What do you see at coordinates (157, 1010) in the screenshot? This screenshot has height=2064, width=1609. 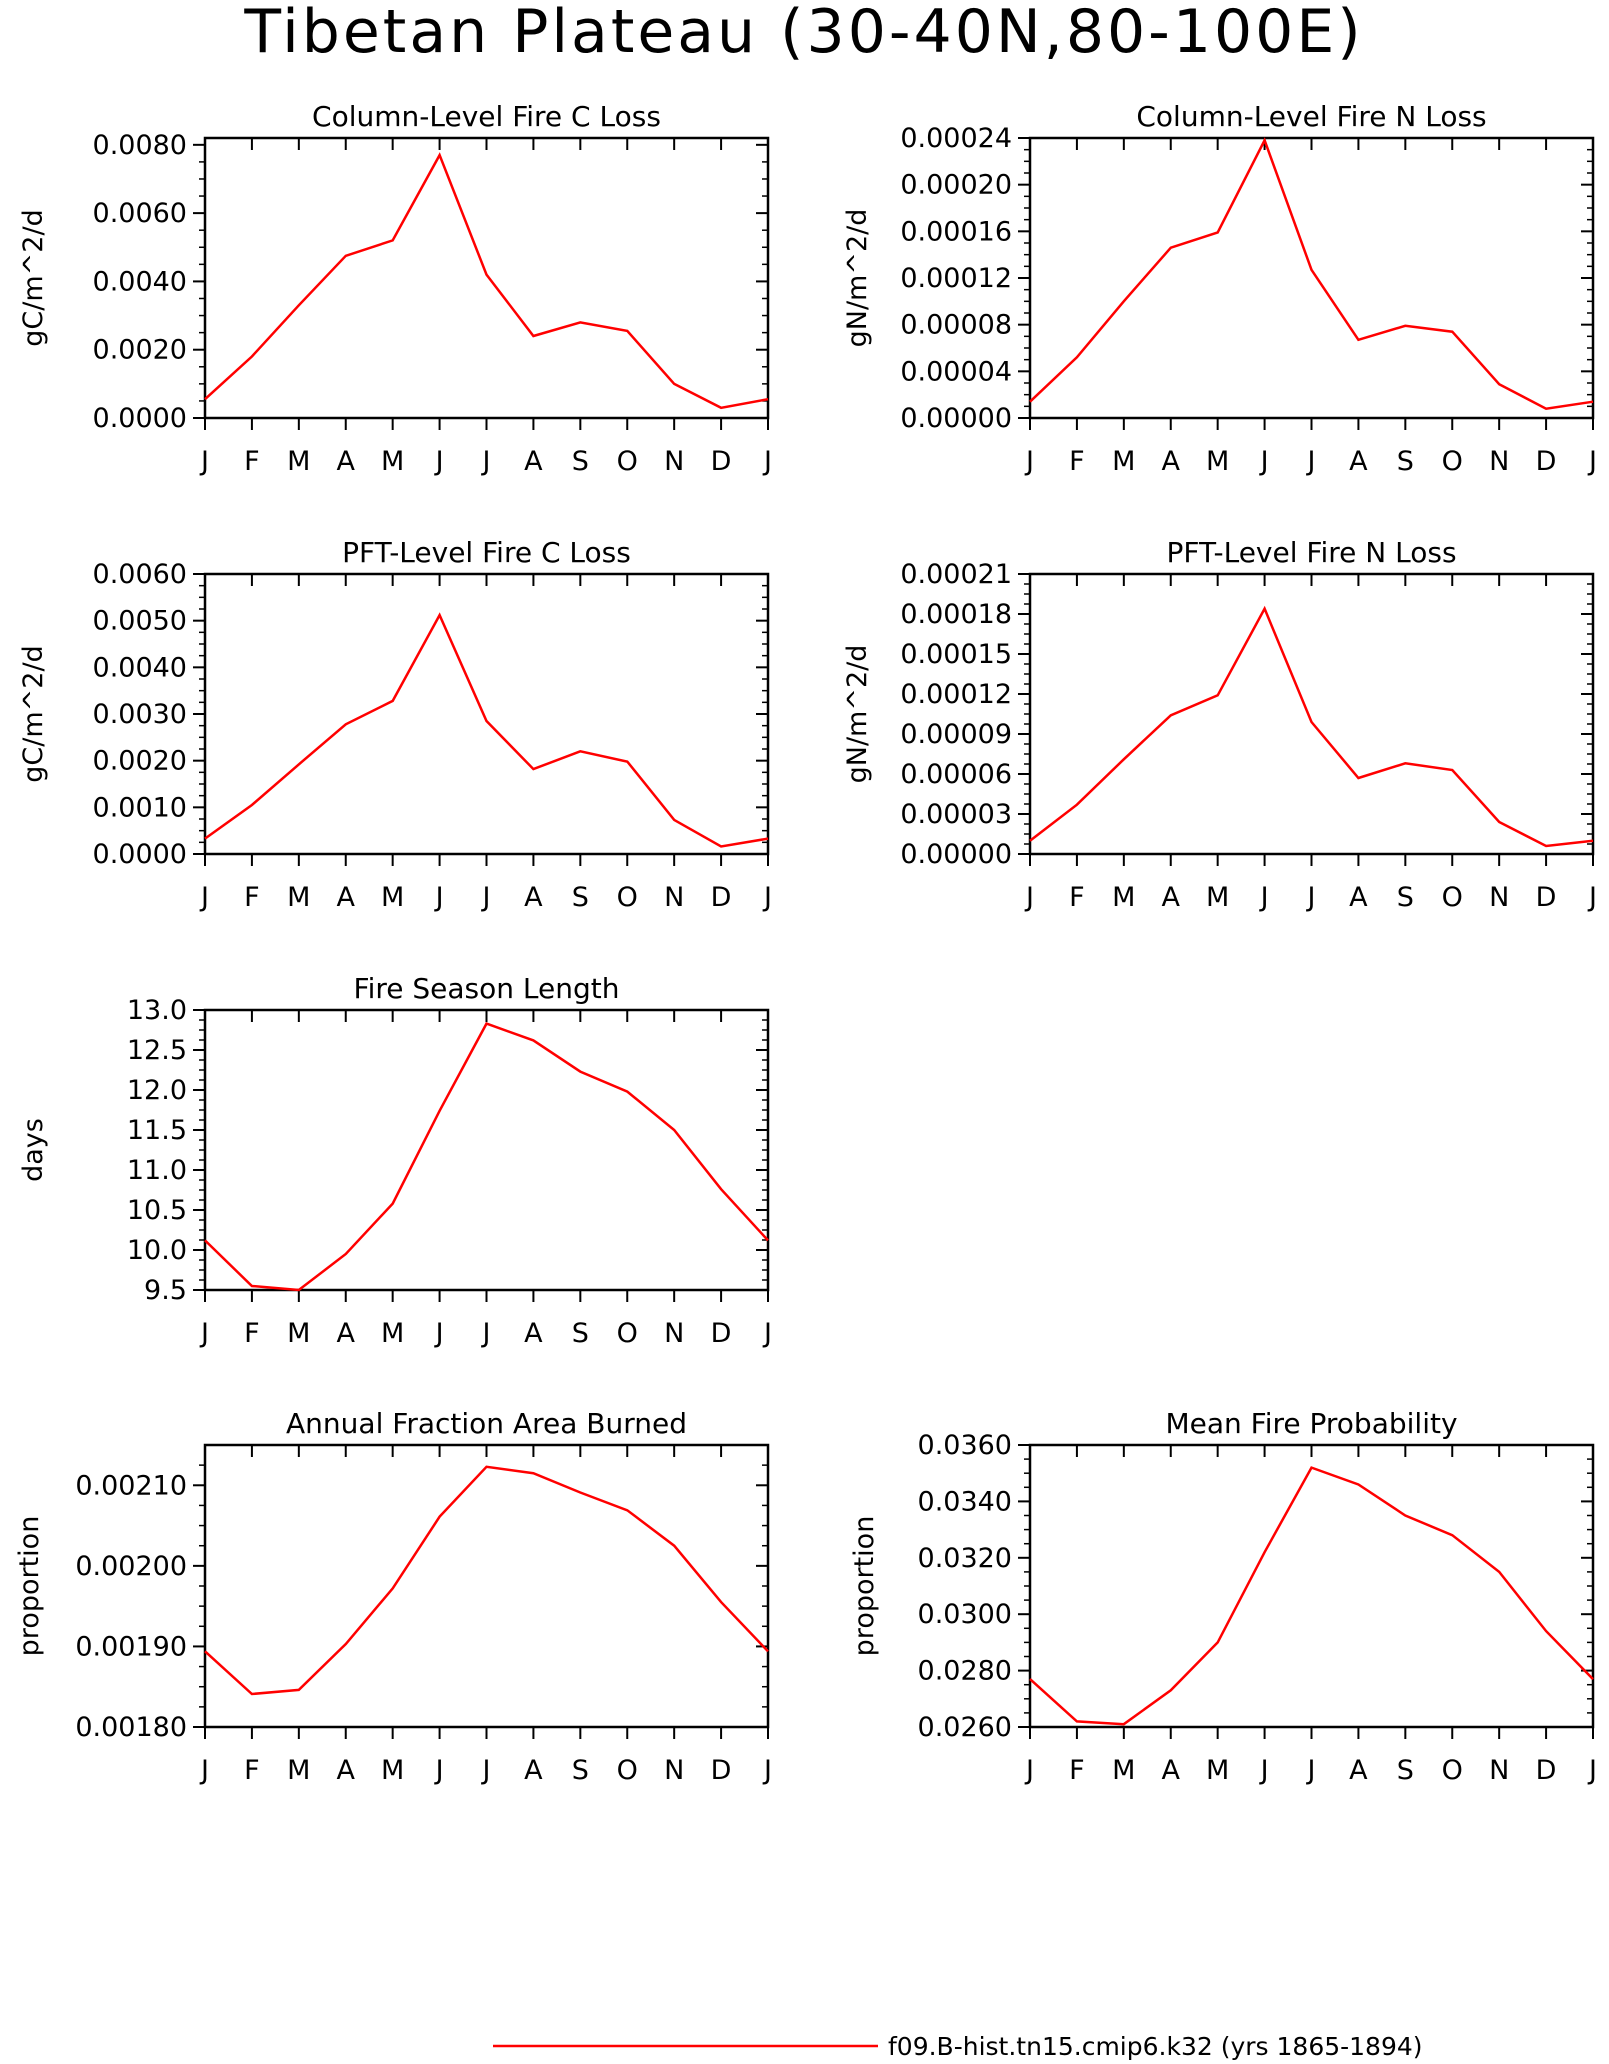 I see `y-tick-label: 13.0` at bounding box center [157, 1010].